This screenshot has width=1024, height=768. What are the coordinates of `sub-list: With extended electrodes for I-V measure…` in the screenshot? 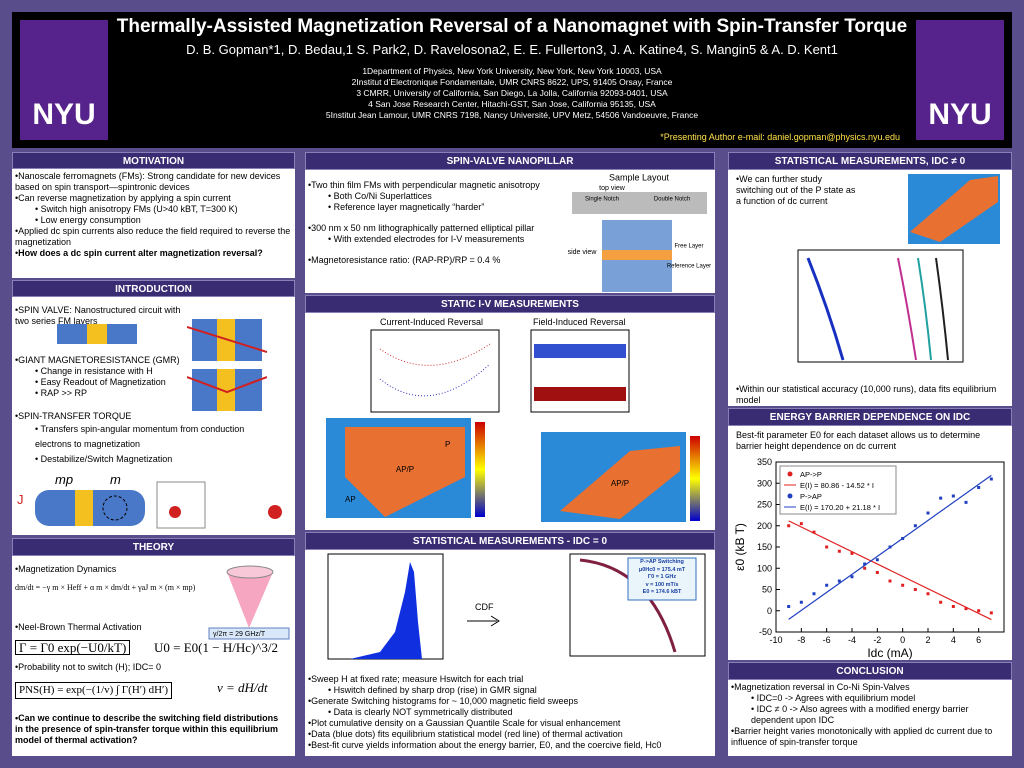 It's located at (440, 239).